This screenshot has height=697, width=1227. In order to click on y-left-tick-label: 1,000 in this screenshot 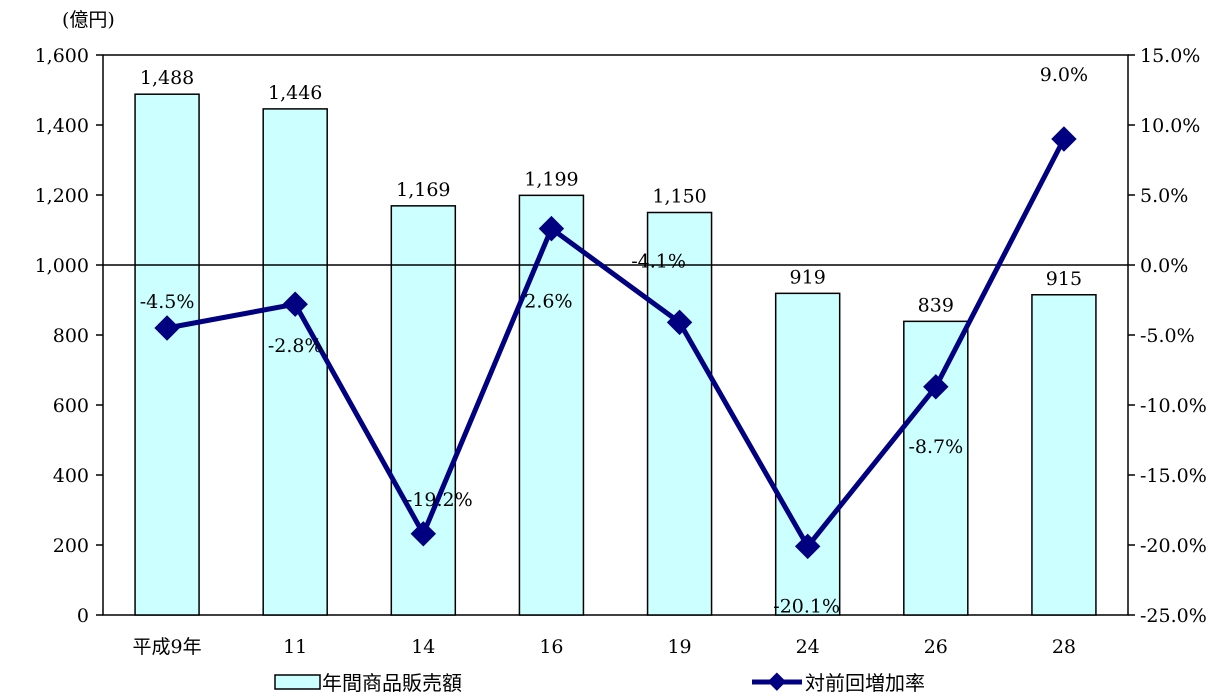, I will do `click(62, 266)`.